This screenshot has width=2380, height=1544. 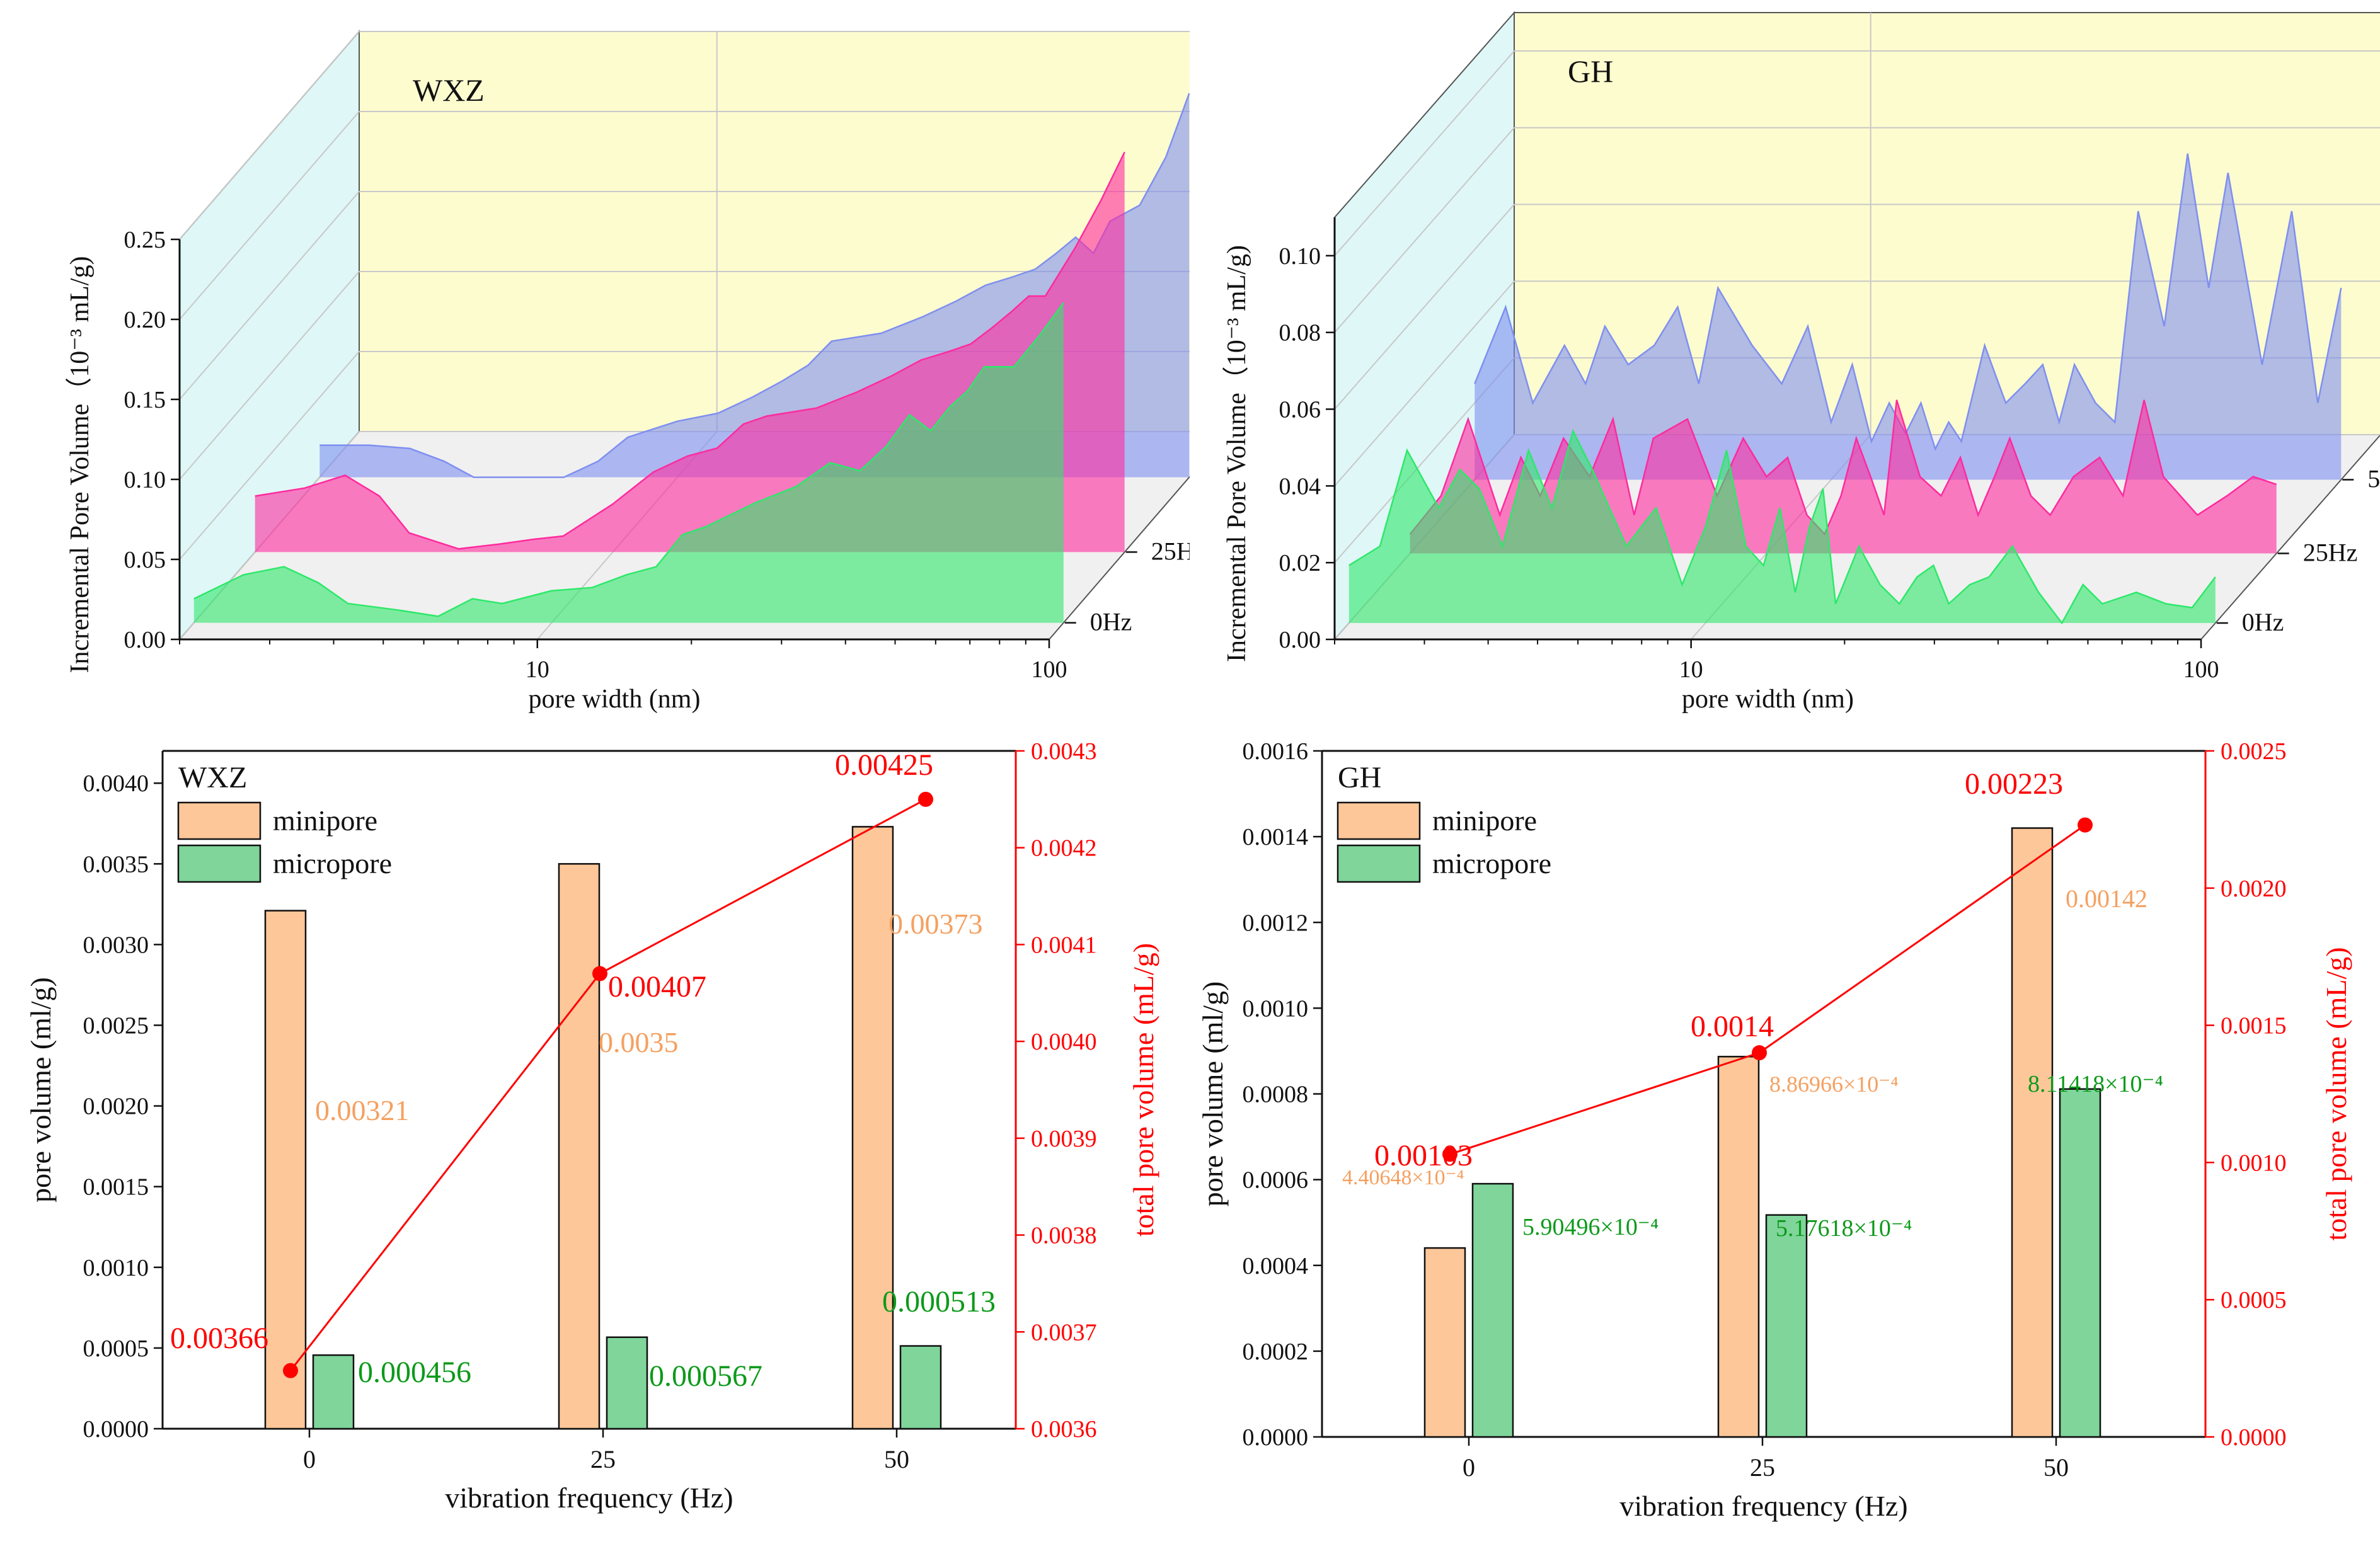 What do you see at coordinates (2373, 479) in the screenshot?
I see `z-tick-label: 50Hz` at bounding box center [2373, 479].